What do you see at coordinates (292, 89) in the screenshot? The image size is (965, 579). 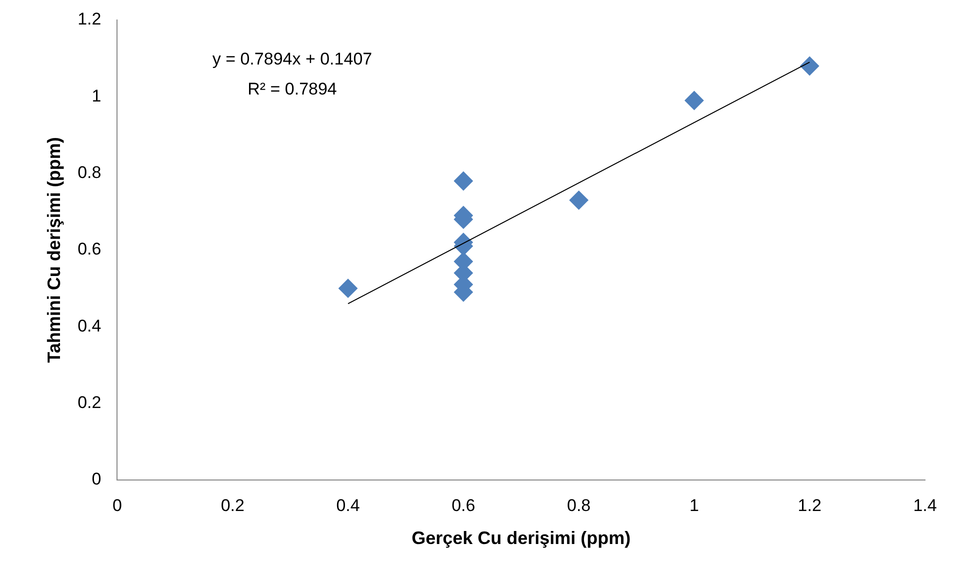 I see `annotation: R² = 0.7894` at bounding box center [292, 89].